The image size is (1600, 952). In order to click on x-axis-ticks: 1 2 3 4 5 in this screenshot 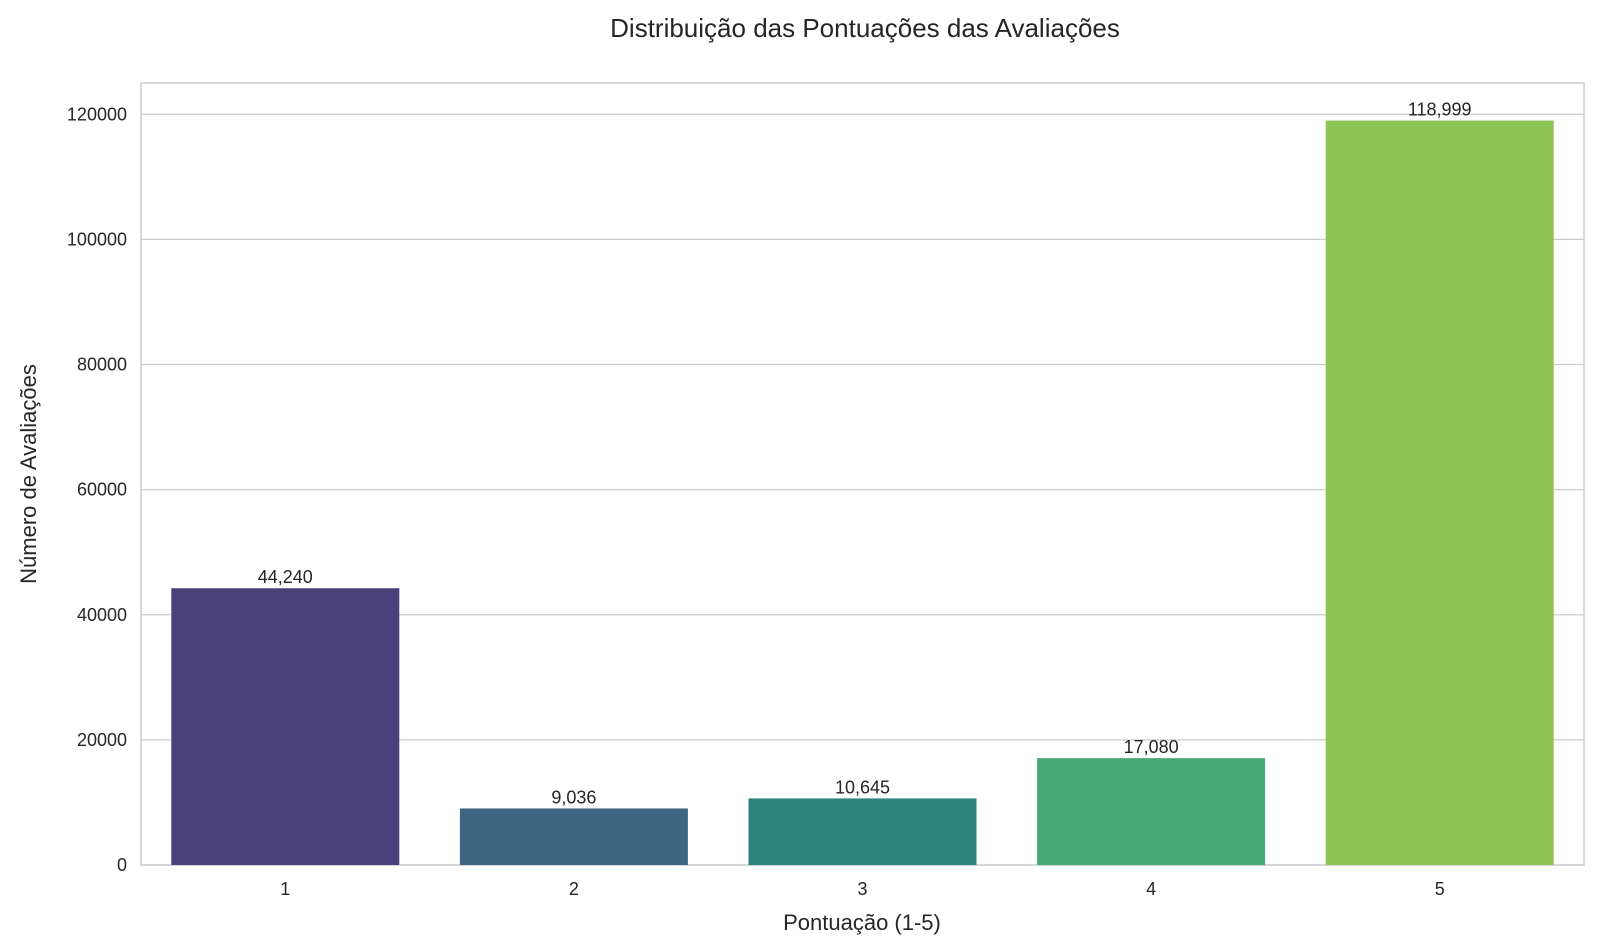, I will do `click(862, 889)`.